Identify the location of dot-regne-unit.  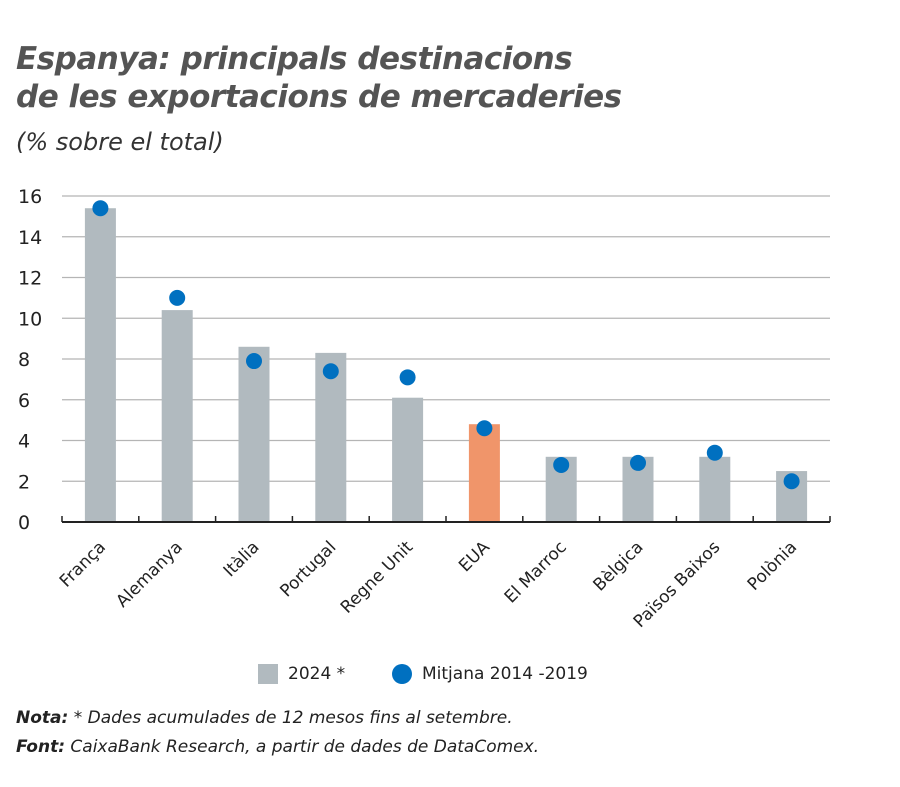
(407, 377).